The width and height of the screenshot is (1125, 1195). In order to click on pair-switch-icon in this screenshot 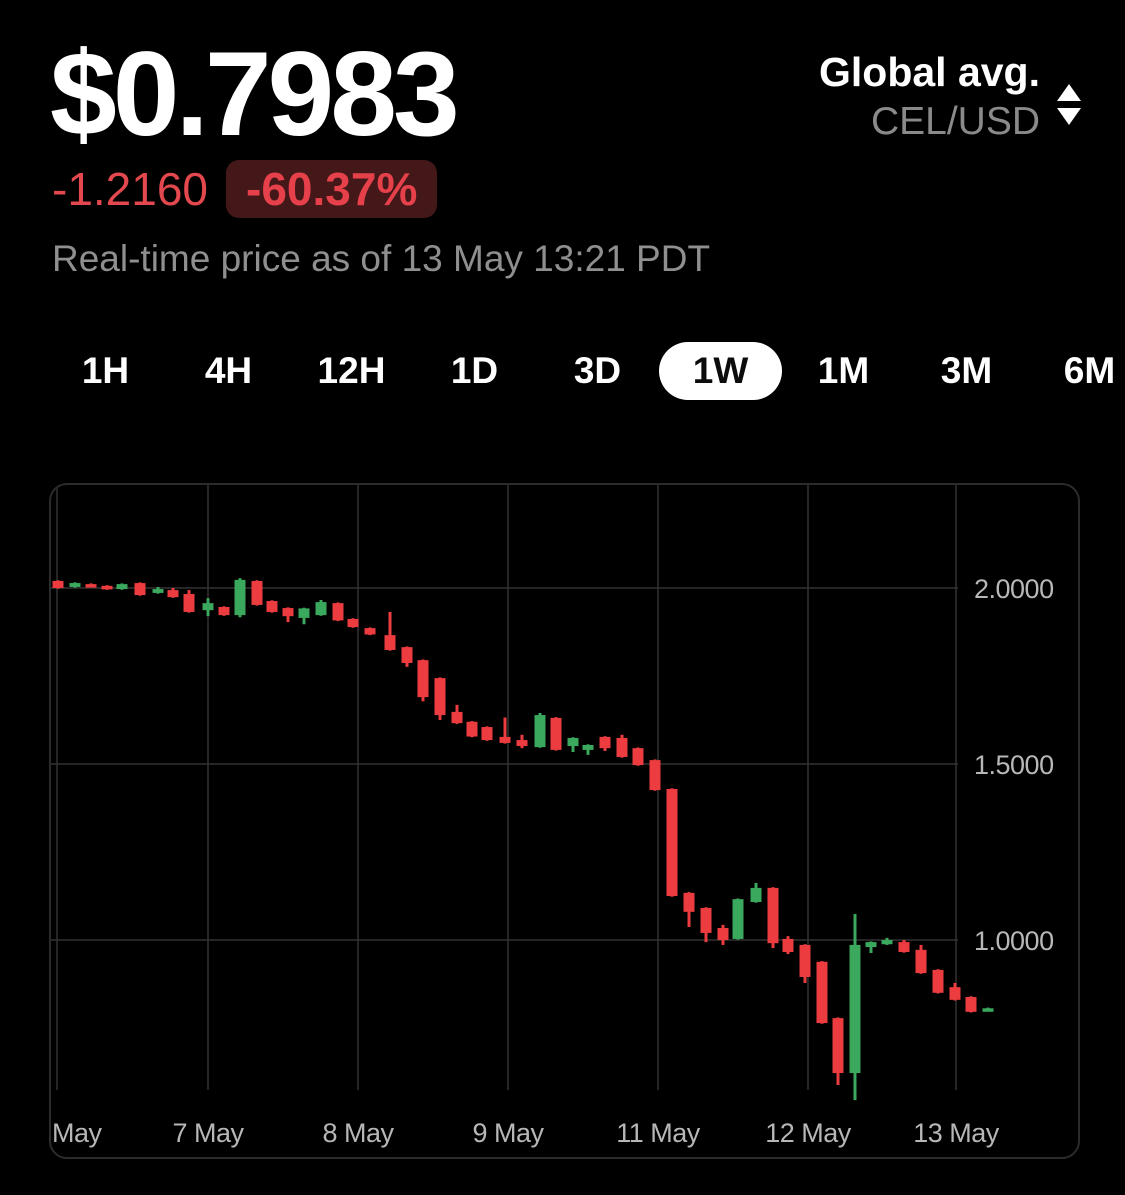, I will do `click(1069, 114)`.